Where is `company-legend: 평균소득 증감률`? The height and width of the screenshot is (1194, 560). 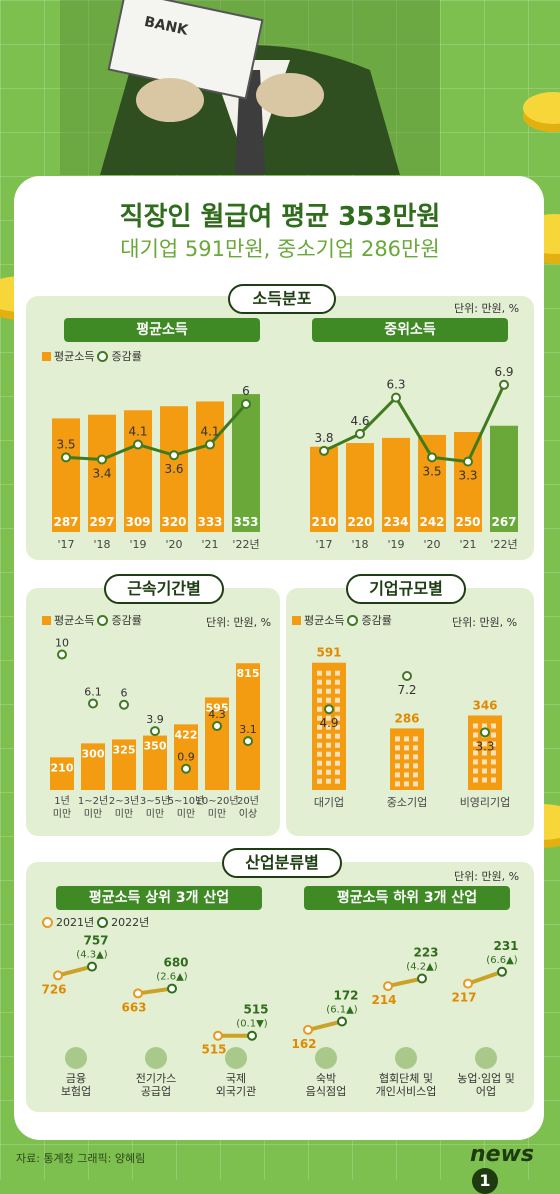
company-legend: 평균소득 증감률 is located at coordinates (342, 620).